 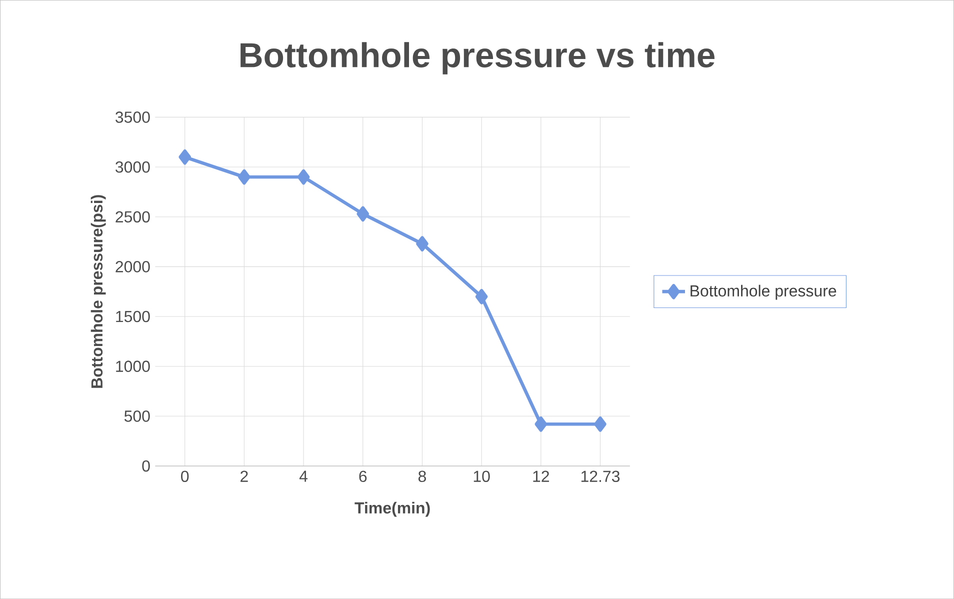 What do you see at coordinates (133, 316) in the screenshot?
I see `y-tick-label: 1500` at bounding box center [133, 316].